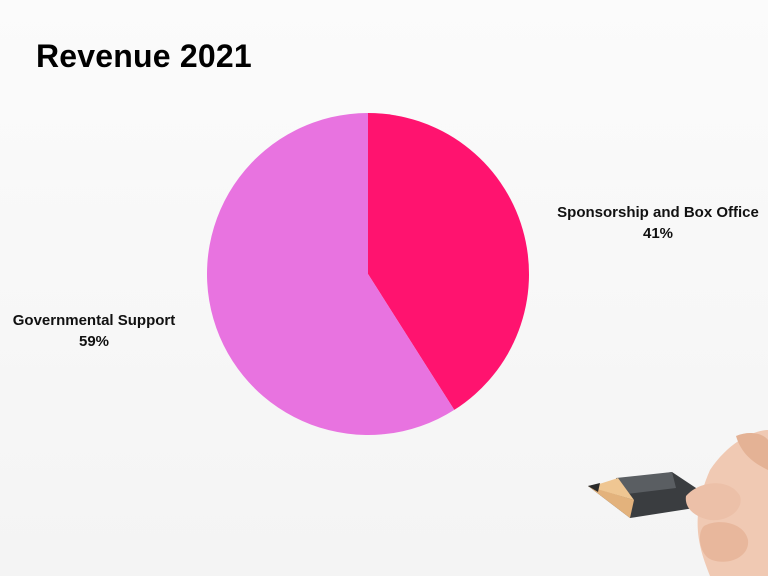  What do you see at coordinates (449, 261) in the screenshot?
I see `pie-slice-sponsorship-and-box-office` at bounding box center [449, 261].